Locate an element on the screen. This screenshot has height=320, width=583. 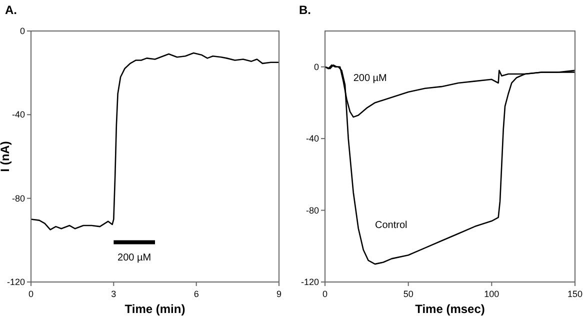
chart-title: B. is located at coordinates (305, 10).